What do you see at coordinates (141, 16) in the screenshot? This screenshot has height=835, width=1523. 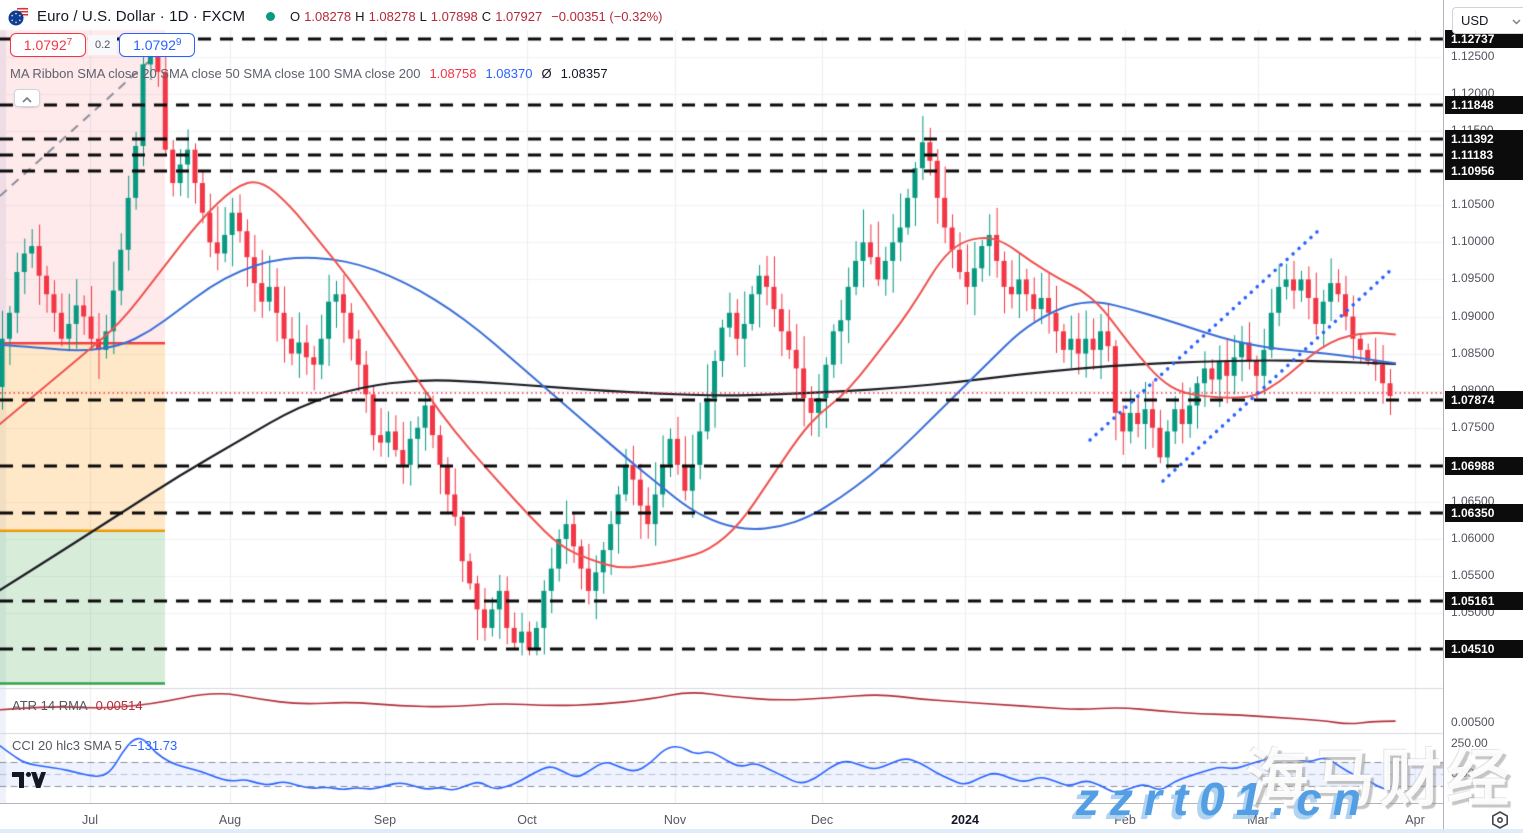 I see `symbol-title: Euro / U.S. Dollar · 1D · FXCM` at bounding box center [141, 16].